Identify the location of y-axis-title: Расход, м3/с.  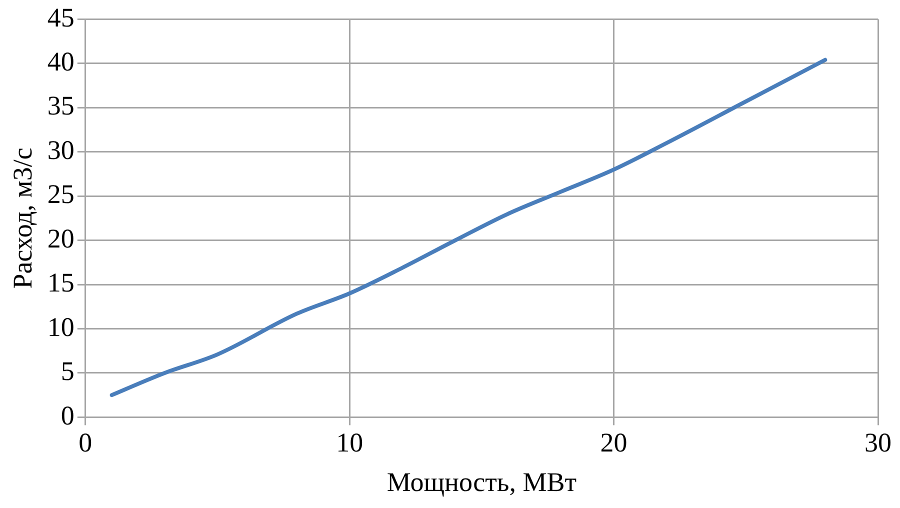
(22, 218).